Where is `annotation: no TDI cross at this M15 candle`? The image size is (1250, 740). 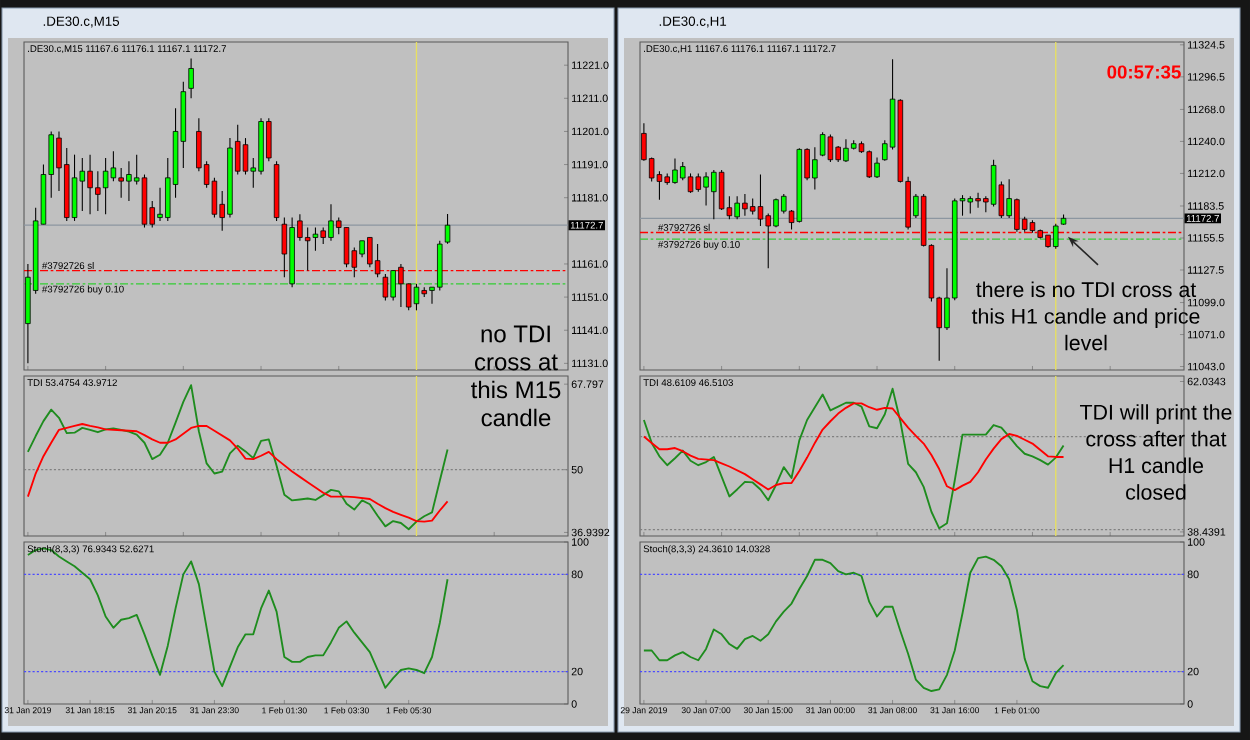
annotation: no TDI cross at this M15 candle is located at coordinates (516, 376).